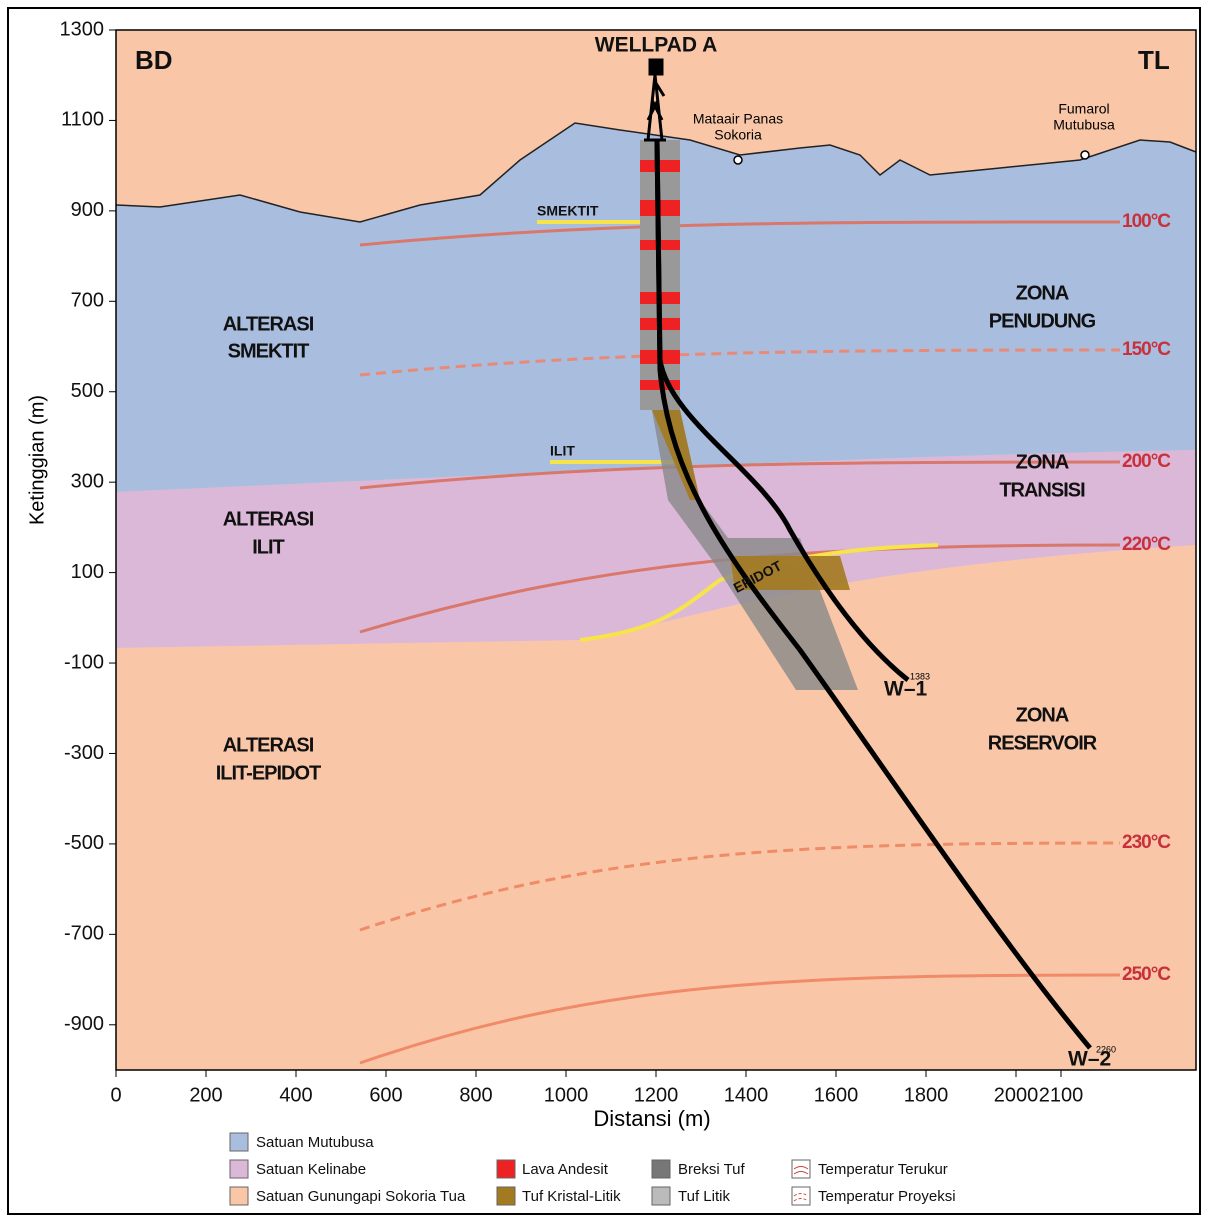  I want to click on y-tick-label: 100, so click(87, 572).